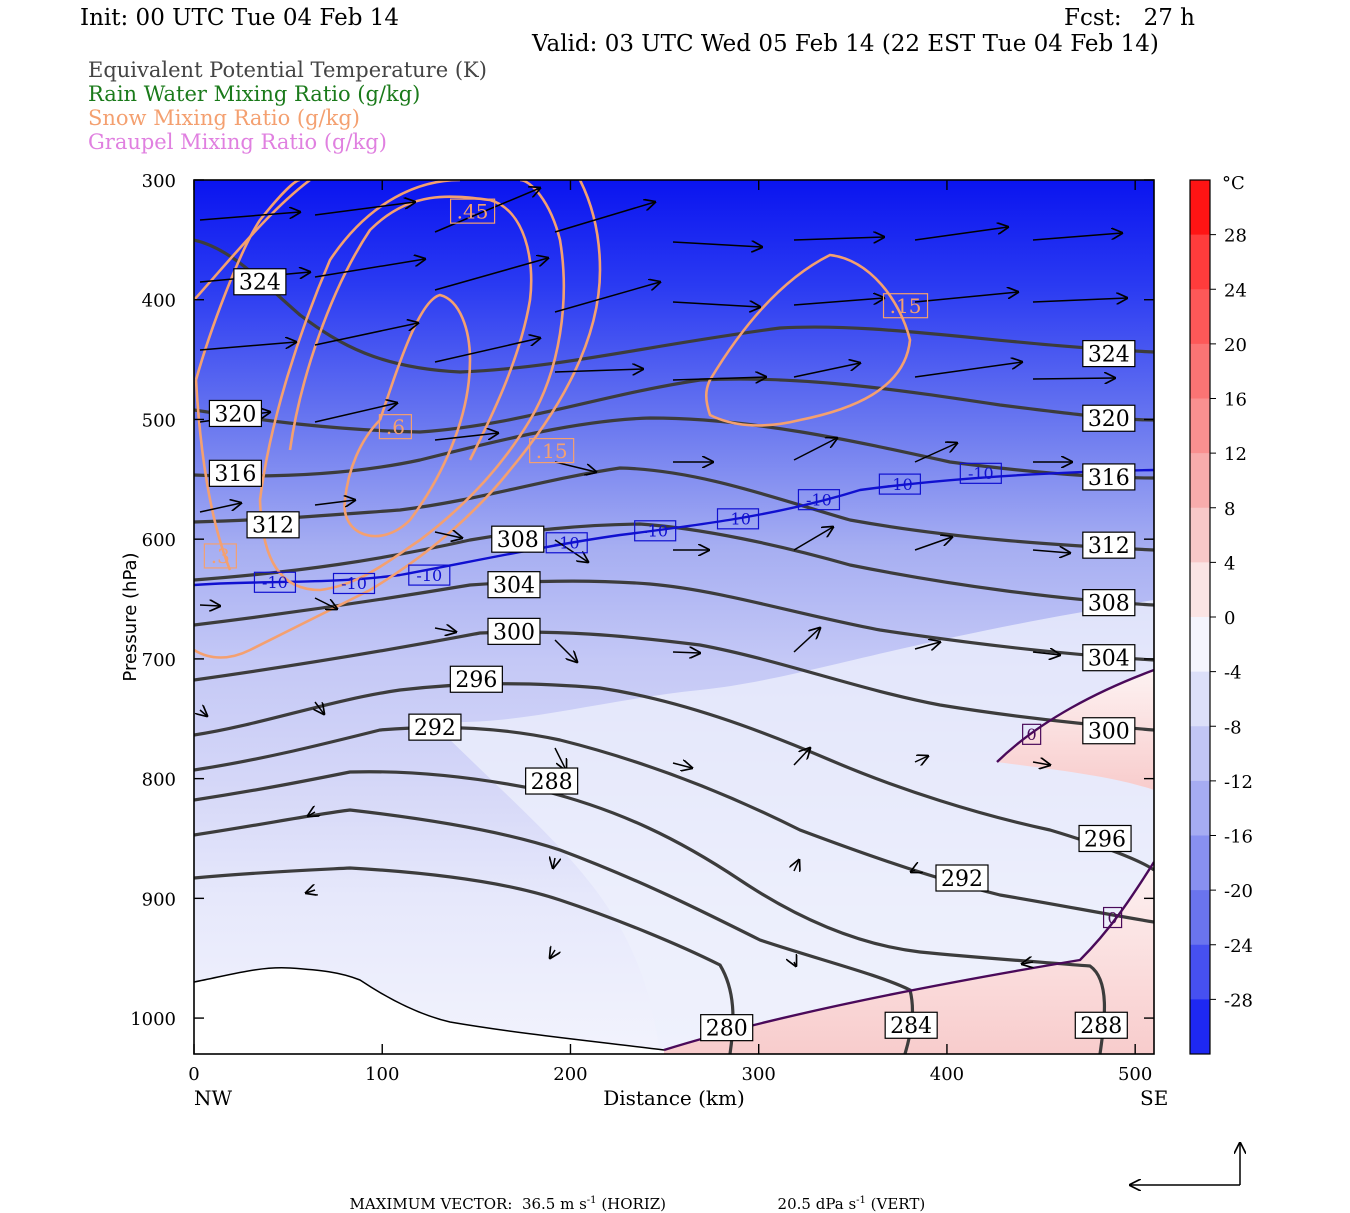 Image resolution: width=1350 pixels, height=1213 pixels. Describe the element at coordinates (224, 118) in the screenshot. I see `field-label-snow: Snow Mixing Ratio (g/kg)` at that location.